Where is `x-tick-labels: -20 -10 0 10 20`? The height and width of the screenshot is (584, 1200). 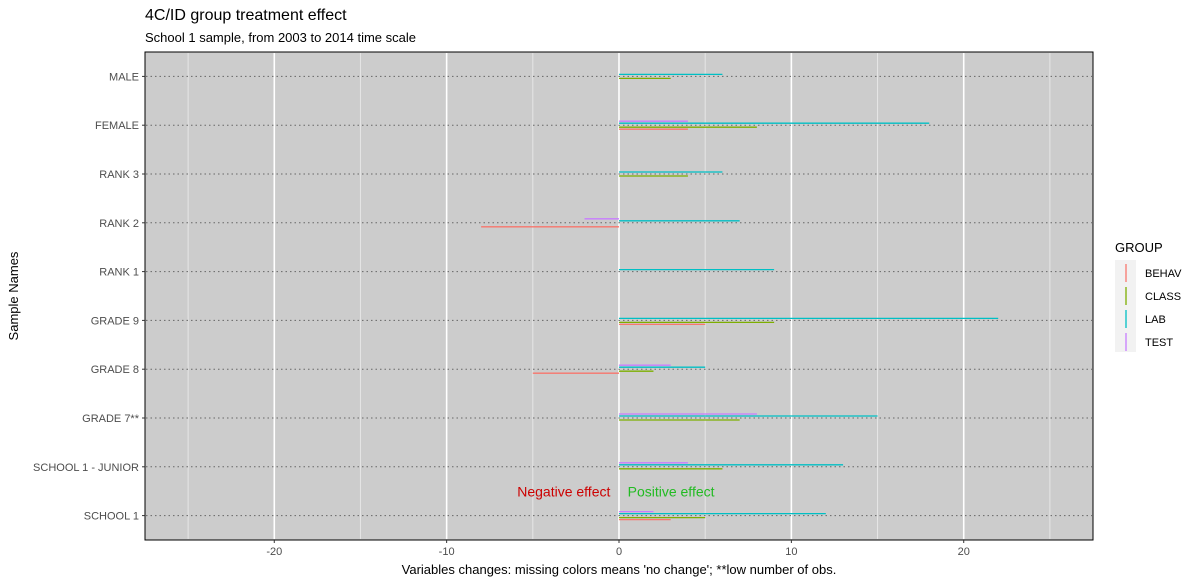
x-tick-labels: -20 -10 0 10 20 is located at coordinates (618, 549).